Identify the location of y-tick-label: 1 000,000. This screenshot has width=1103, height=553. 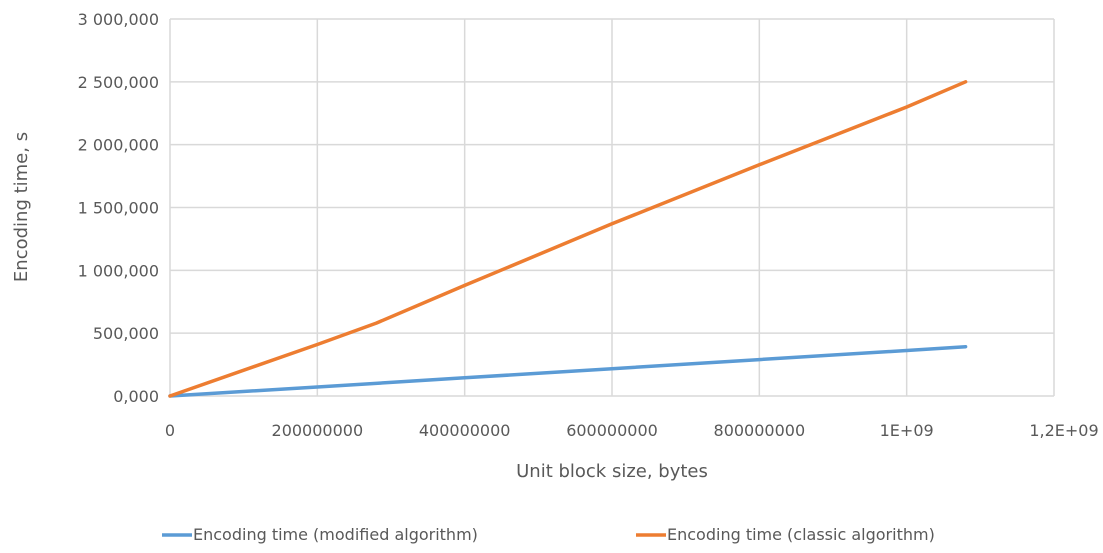
(118, 270).